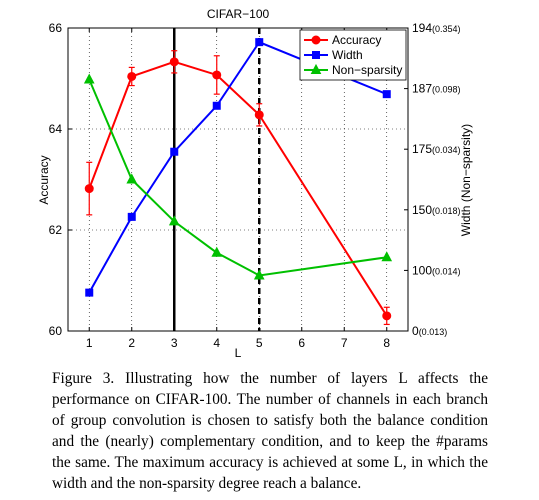 This screenshot has height=500, width=539. What do you see at coordinates (367, 70) in the screenshot?
I see `legend-label: Non−sparsity` at bounding box center [367, 70].